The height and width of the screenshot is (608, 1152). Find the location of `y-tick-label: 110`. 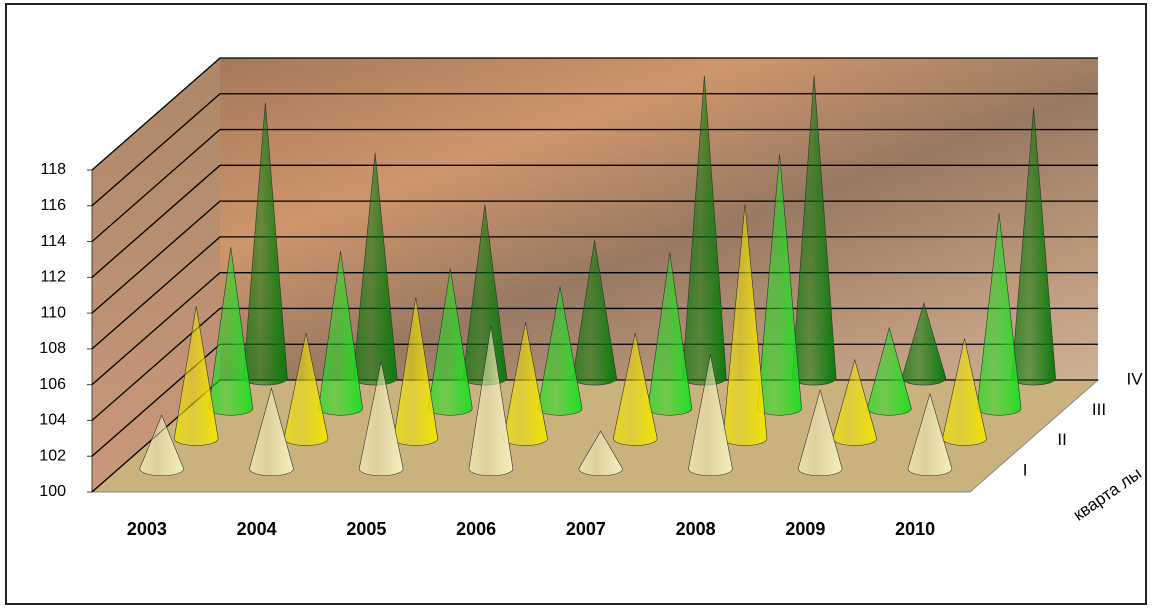

y-tick-label: 110 is located at coordinates (53, 312).